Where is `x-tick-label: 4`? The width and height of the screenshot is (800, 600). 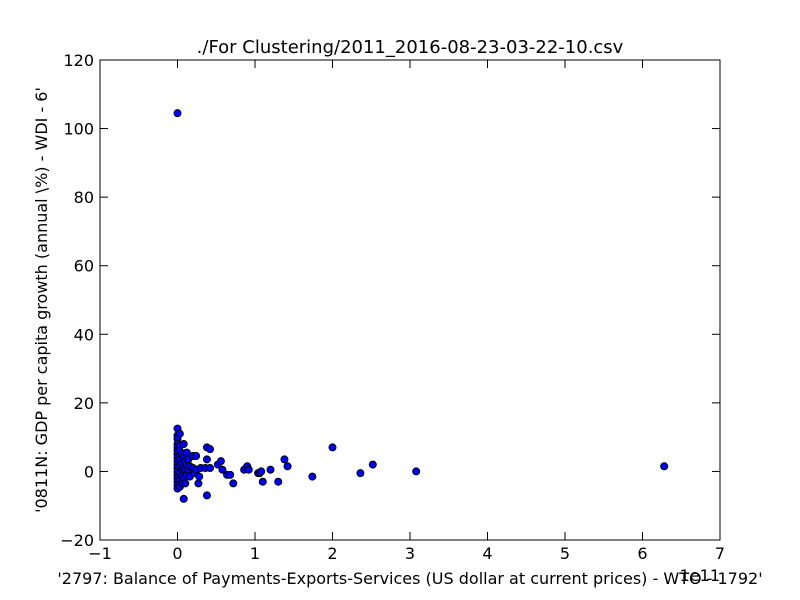 x-tick-label: 4 is located at coordinates (487, 553).